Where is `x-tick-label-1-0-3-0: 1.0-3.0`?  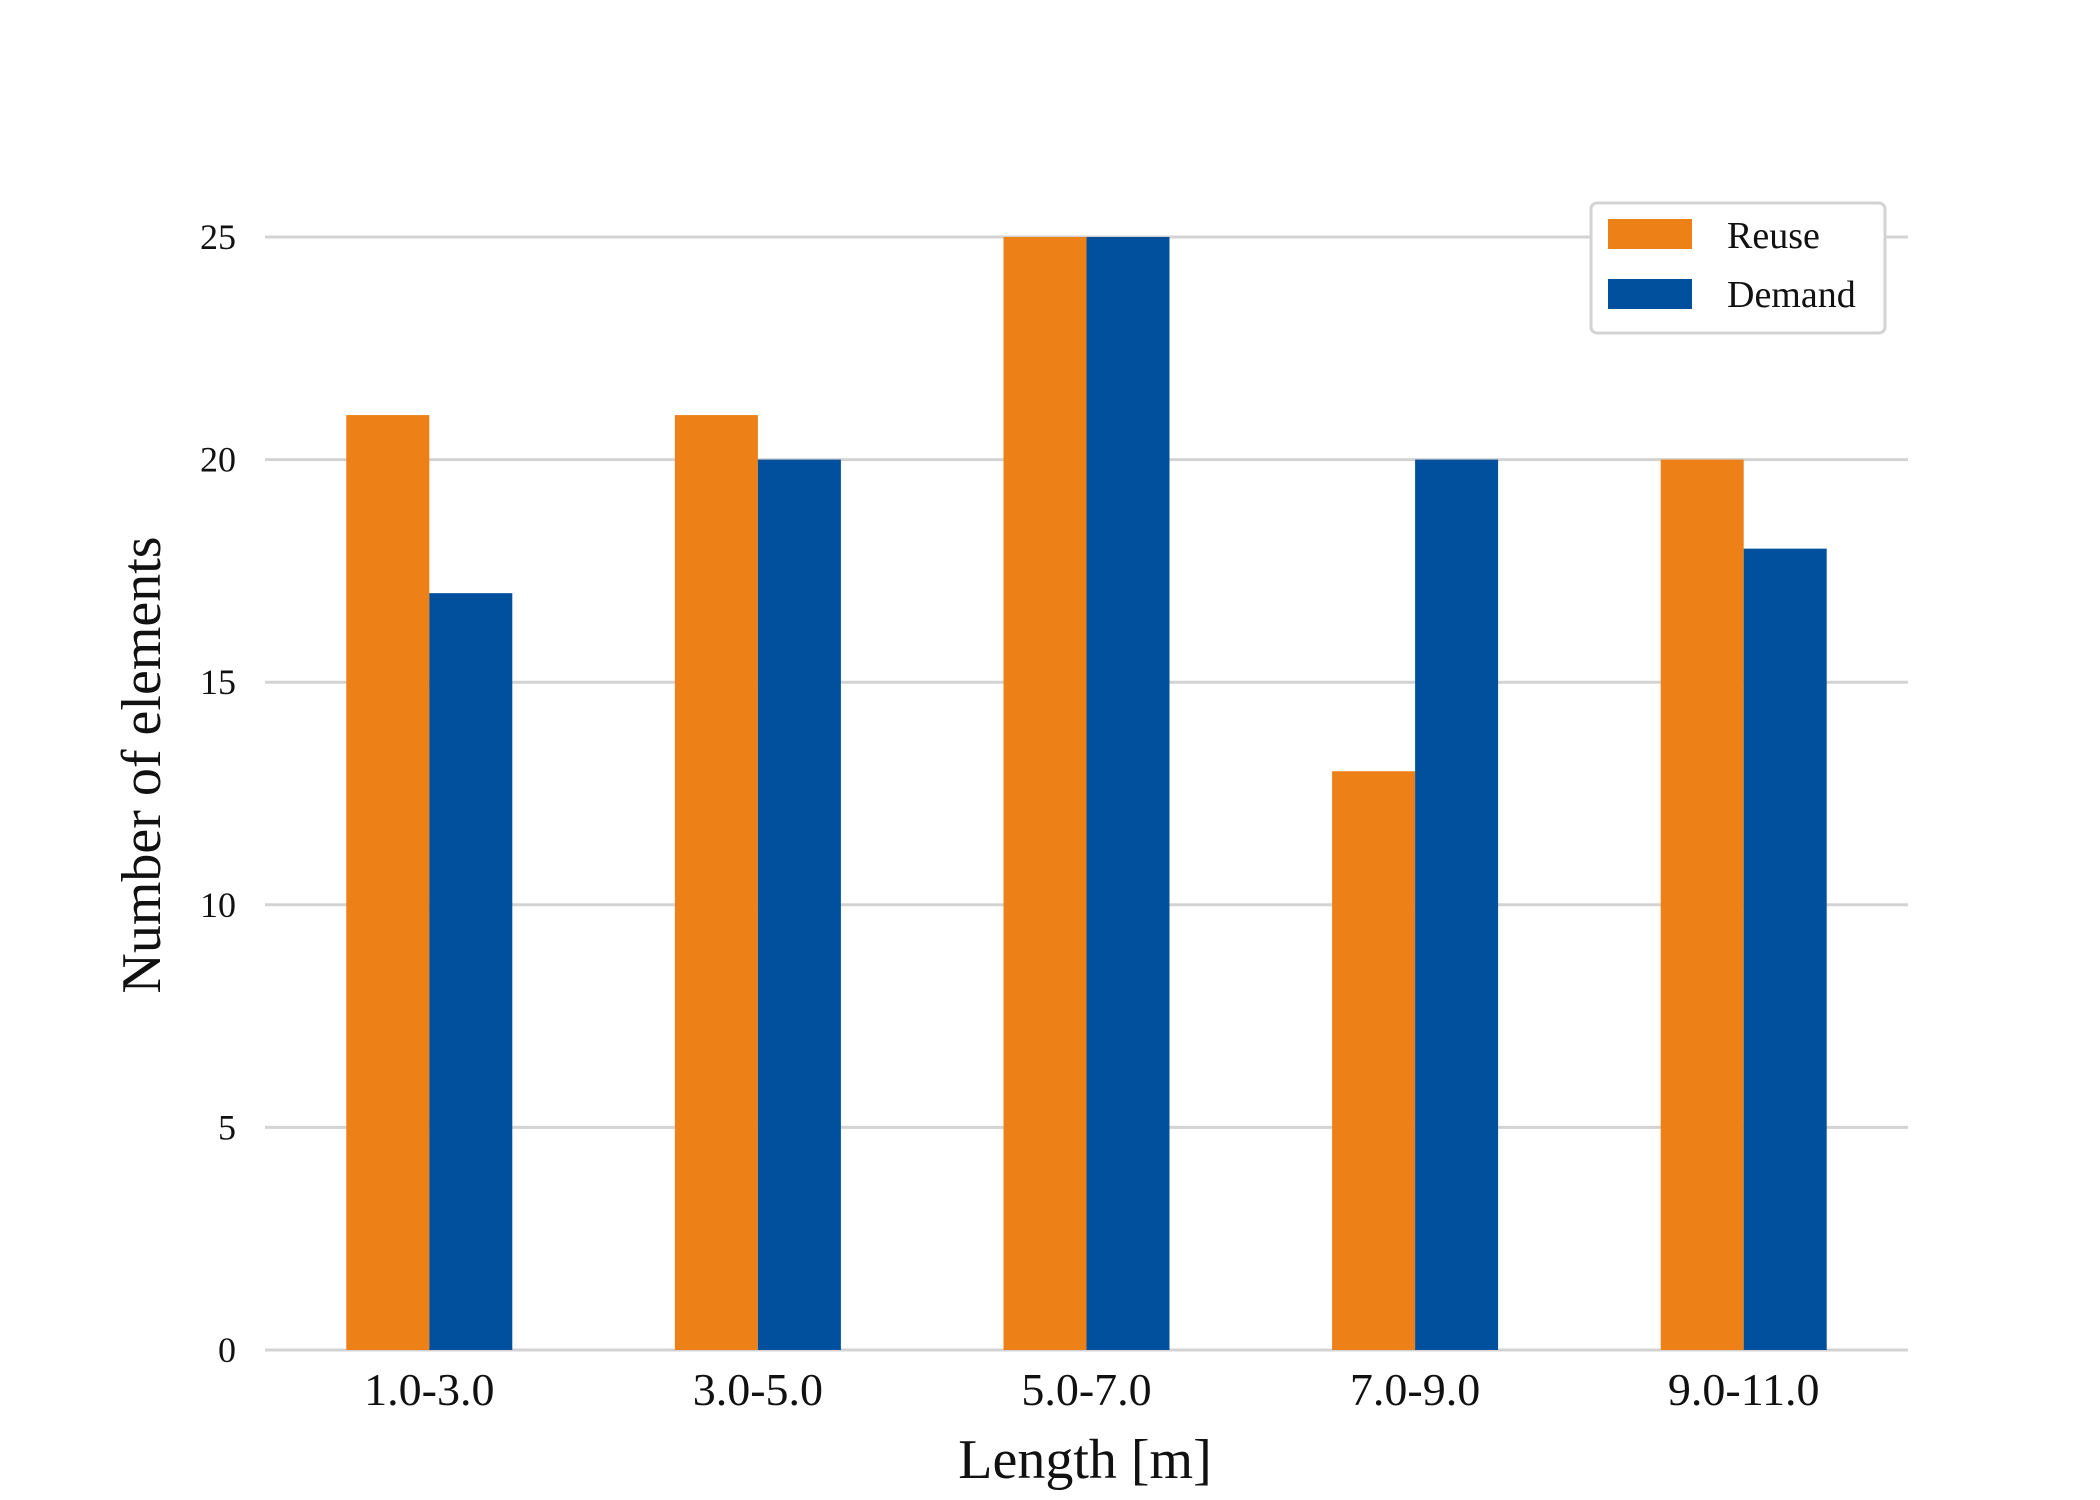 x-tick-label-1-0-3-0: 1.0-3.0 is located at coordinates (429, 1389).